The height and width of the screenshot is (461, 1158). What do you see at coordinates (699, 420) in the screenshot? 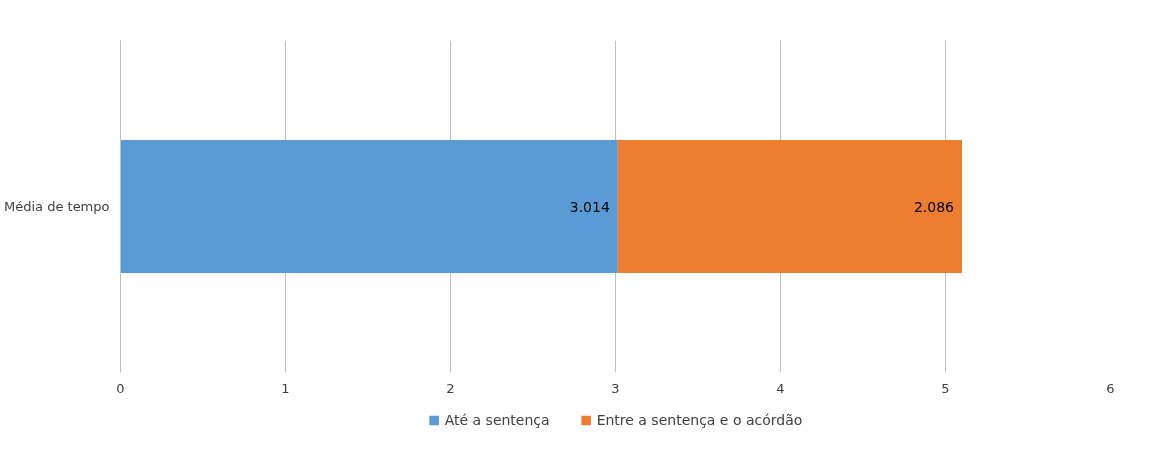
I see `legend-label: Entre a sentença e o acórdão` at bounding box center [699, 420].